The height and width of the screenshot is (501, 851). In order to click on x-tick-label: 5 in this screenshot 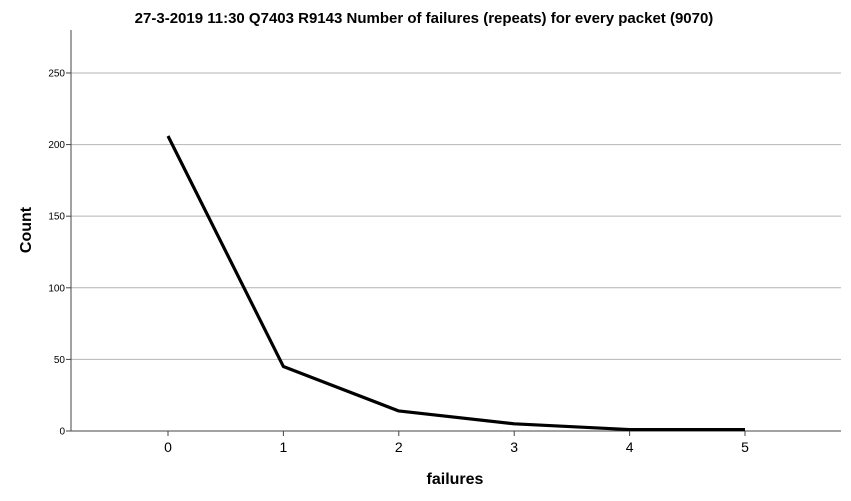, I will do `click(745, 447)`.